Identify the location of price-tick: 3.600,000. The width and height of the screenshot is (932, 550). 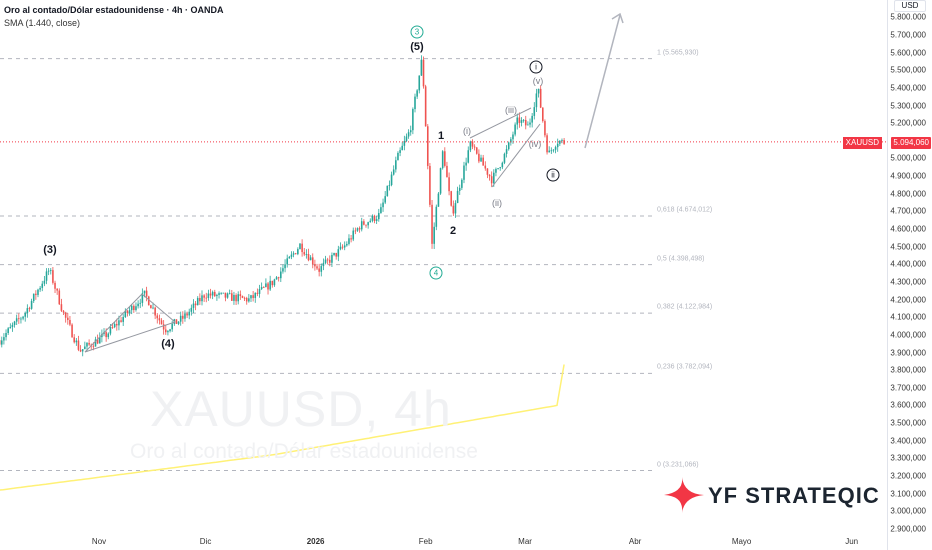
(908, 405).